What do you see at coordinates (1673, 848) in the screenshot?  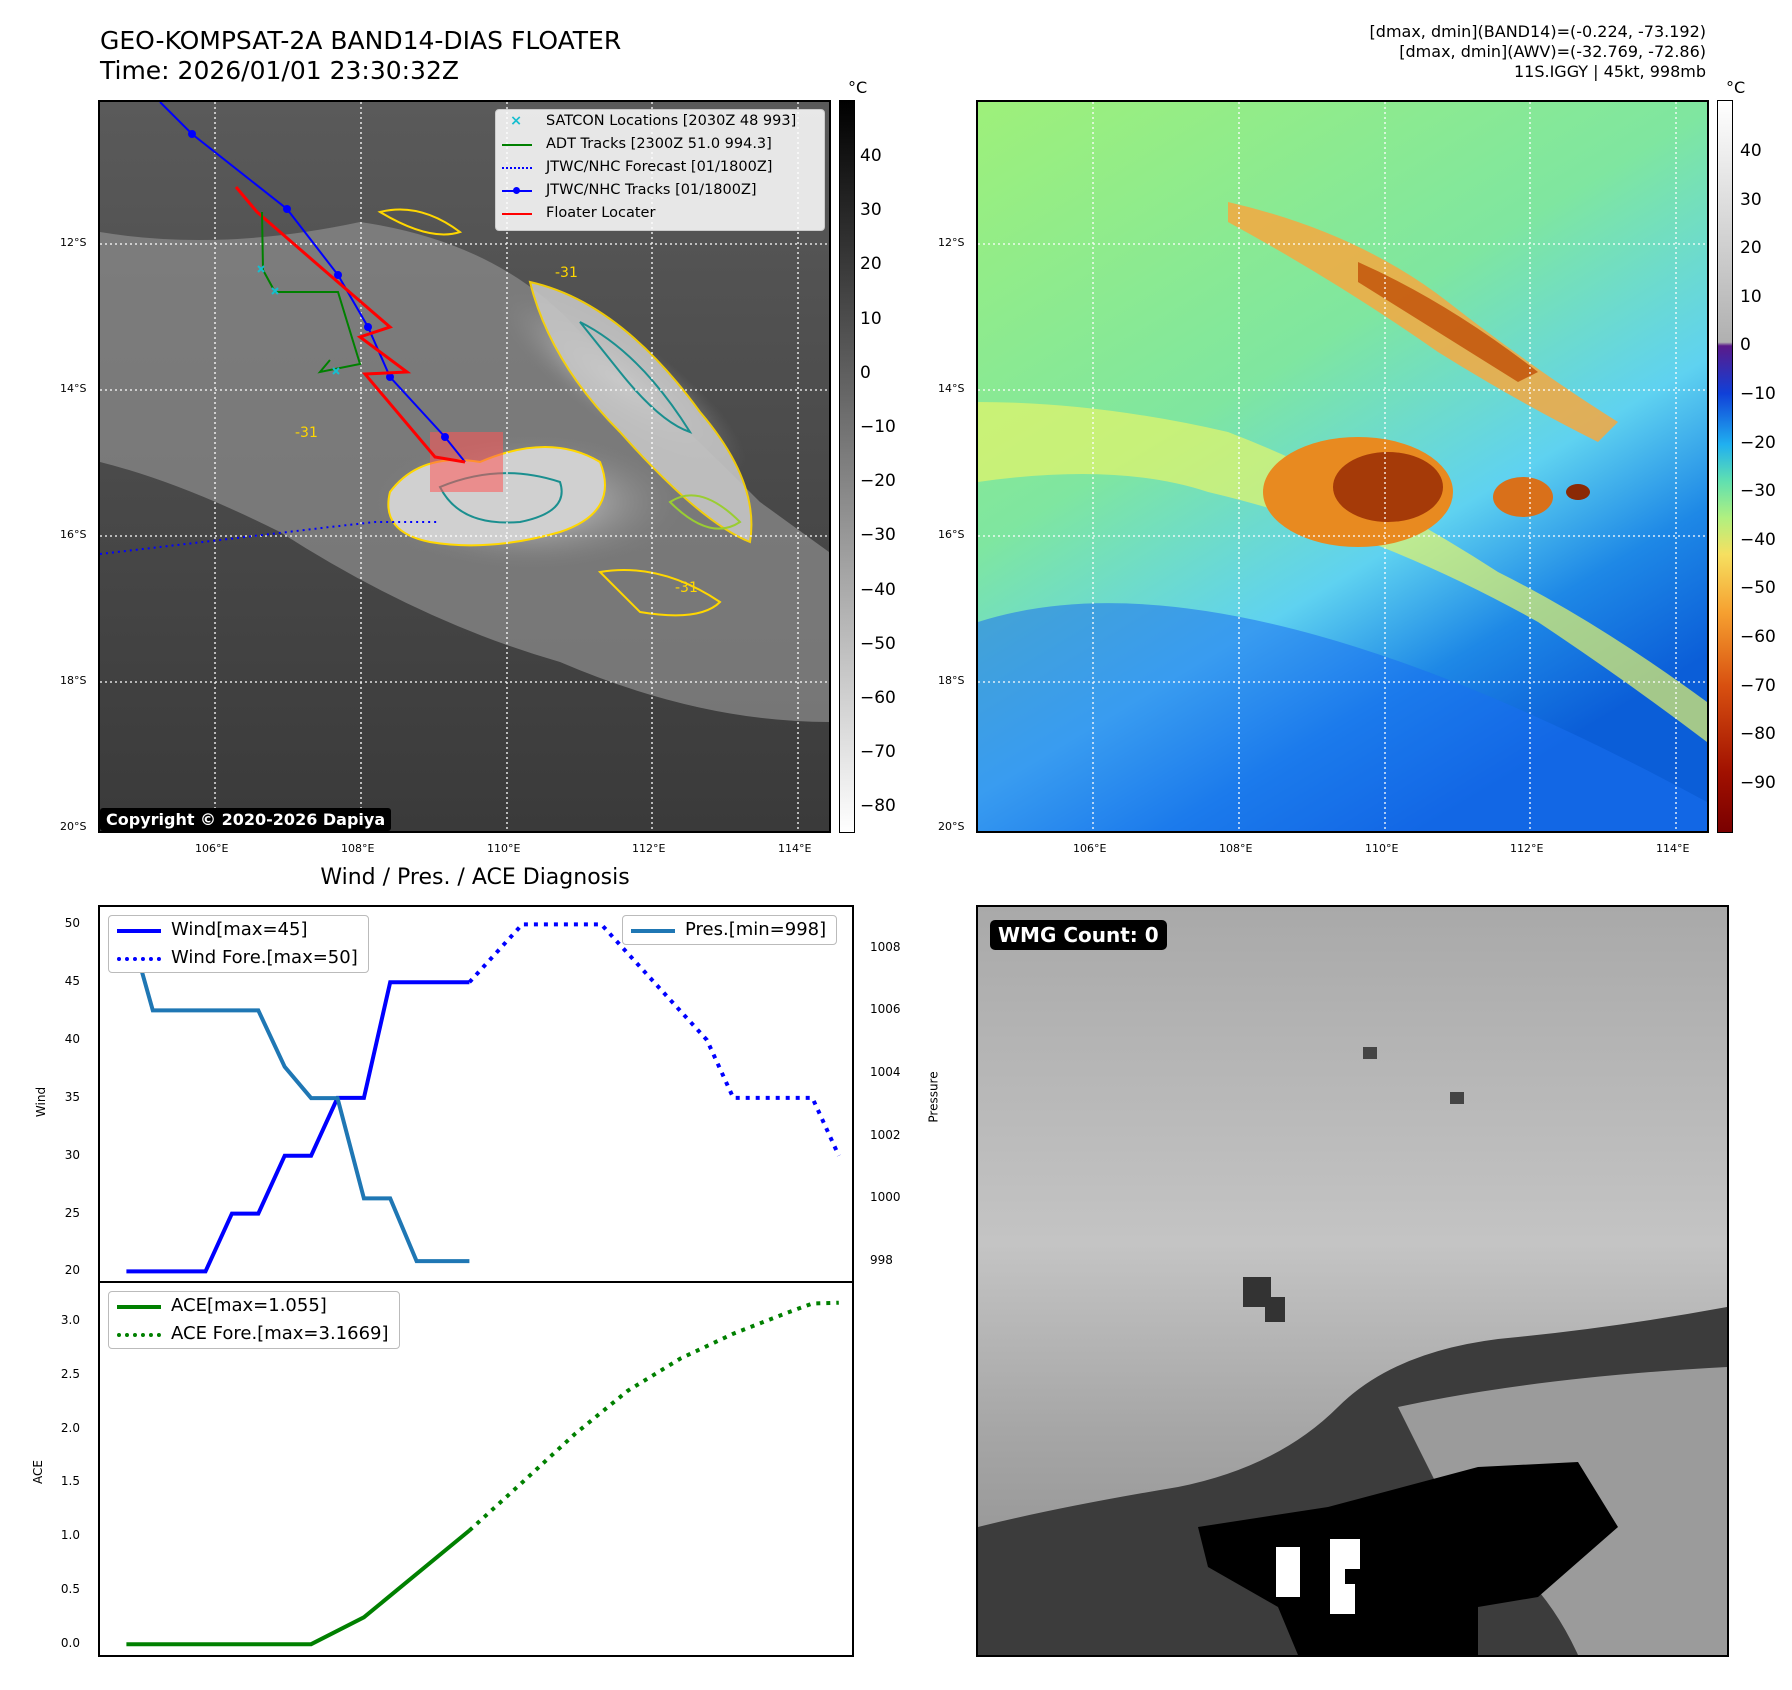 I see `lon-label-114e-right: 114°E` at bounding box center [1673, 848].